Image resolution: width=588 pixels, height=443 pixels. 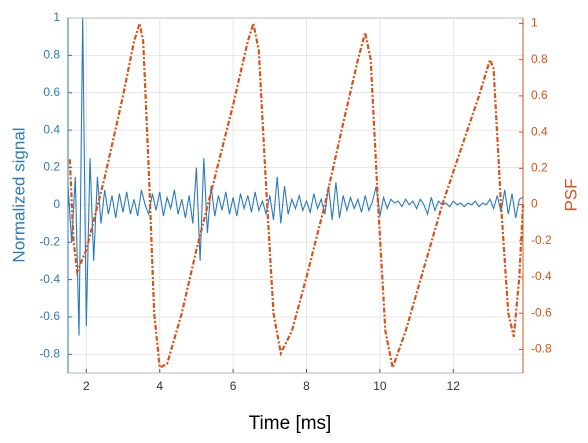 I want to click on y2-tick-label: 0.6, so click(x=539, y=95).